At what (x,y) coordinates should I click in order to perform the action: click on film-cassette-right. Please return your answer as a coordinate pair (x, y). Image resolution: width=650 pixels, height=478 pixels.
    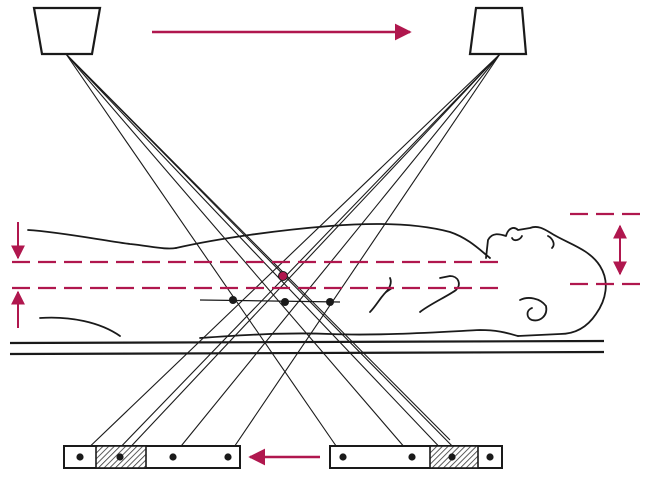
    Looking at the image, I should click on (416, 457).